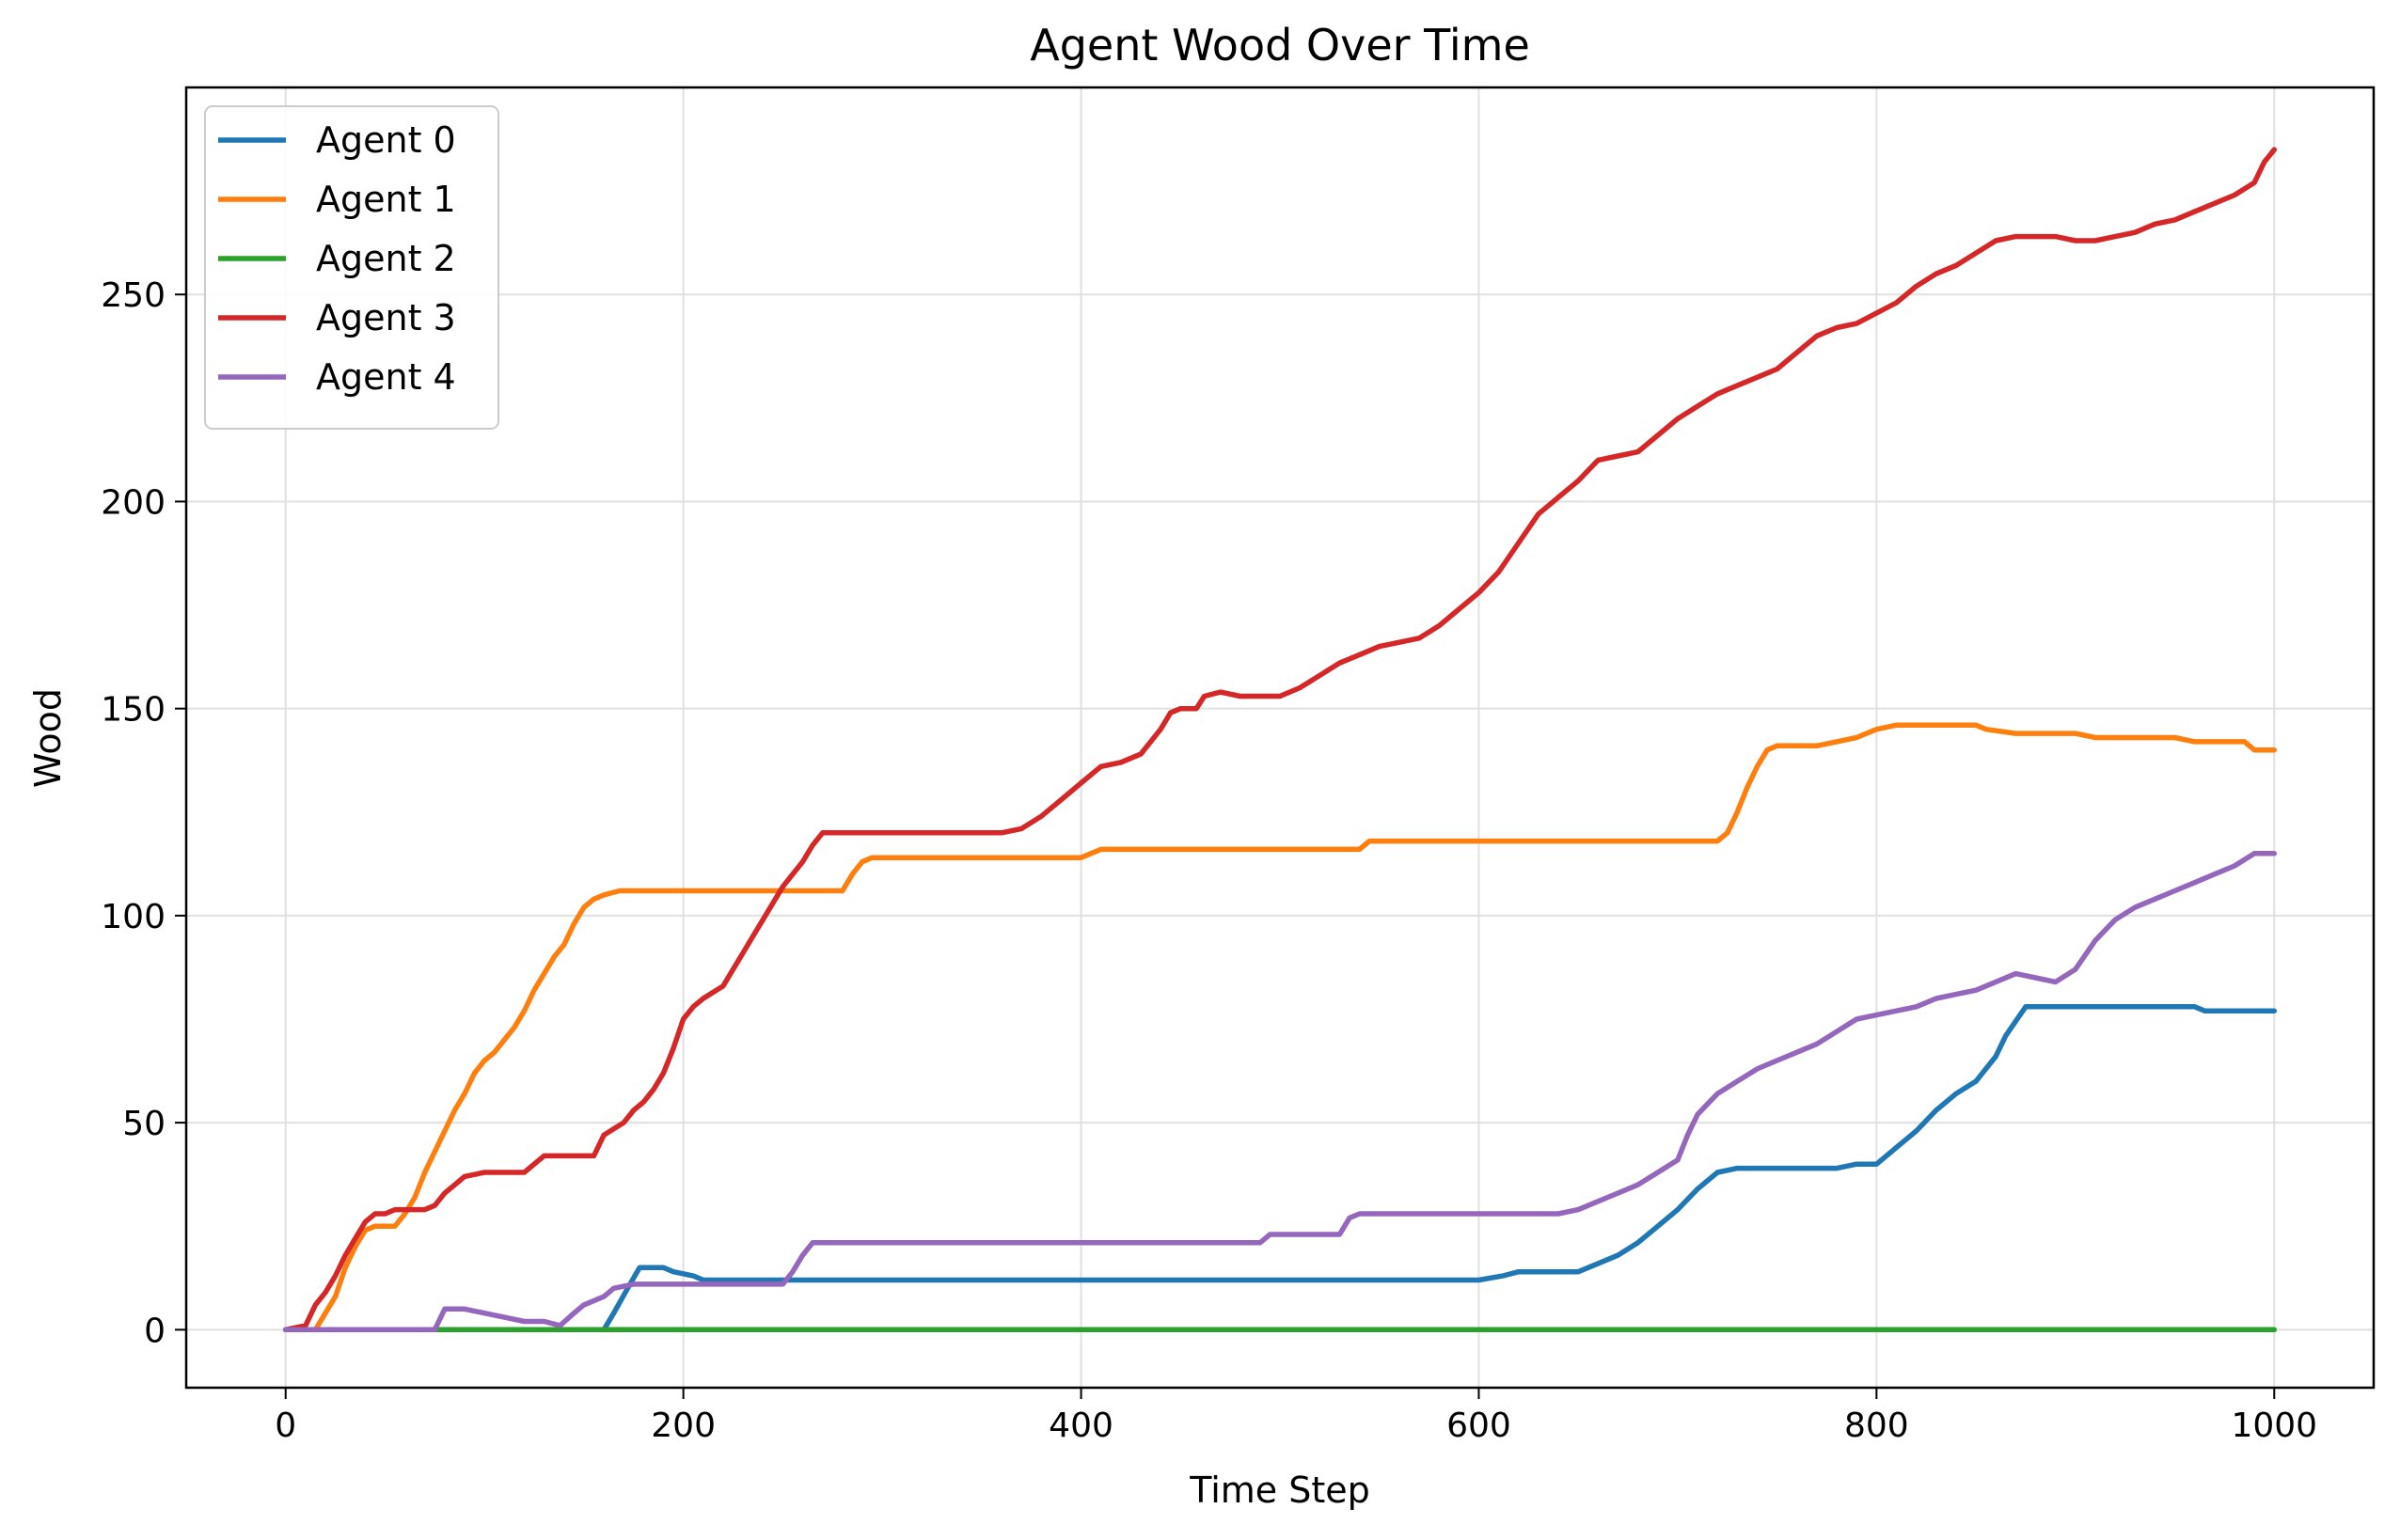 Image resolution: width=2400 pixels, height=1540 pixels. Describe the element at coordinates (48, 738) in the screenshot. I see `y-axis-title: Wood` at that location.